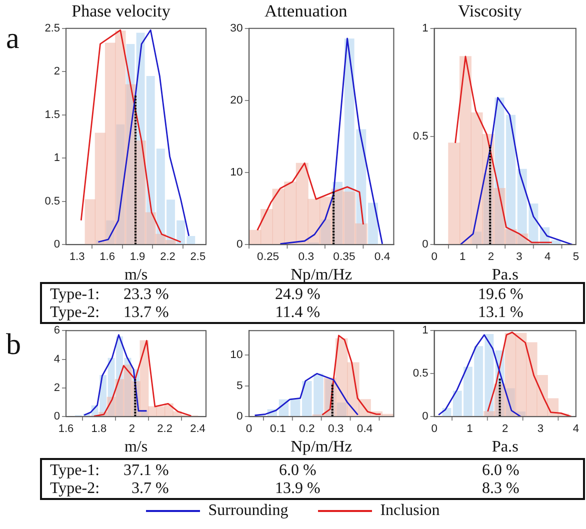 The height and width of the screenshot is (529, 586). Describe the element at coordinates (490, 11) in the screenshot. I see `chart-title: Viscosity` at that location.